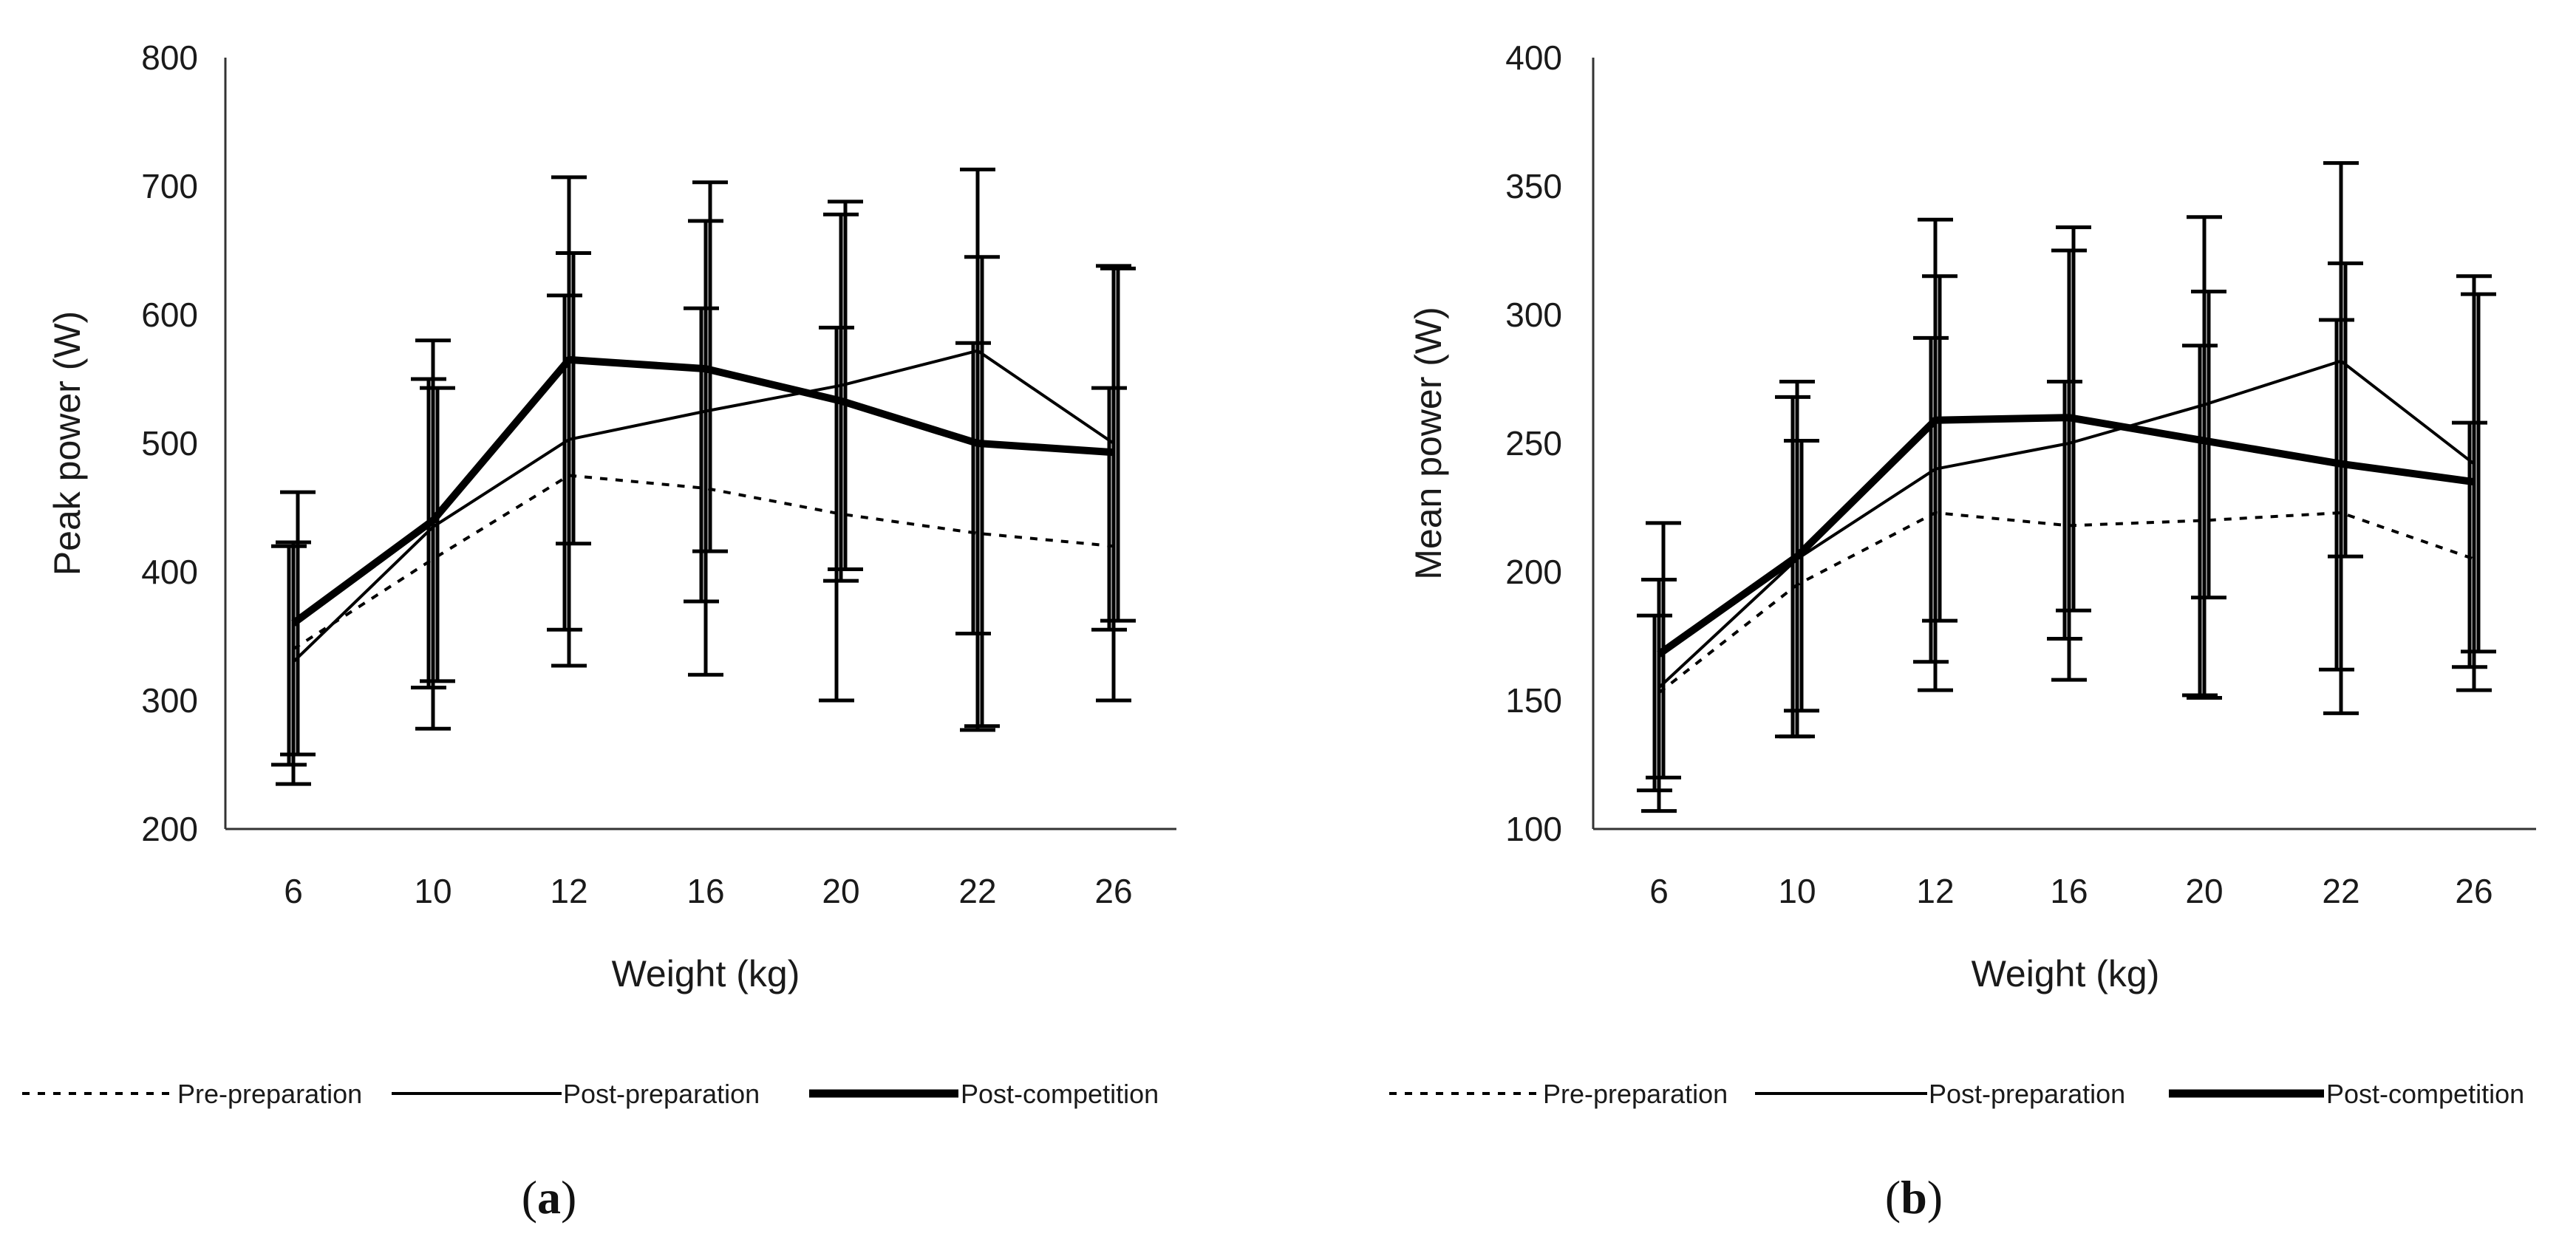 The image size is (2576, 1242). I want to click on panel-label: (b), so click(1914, 1197).